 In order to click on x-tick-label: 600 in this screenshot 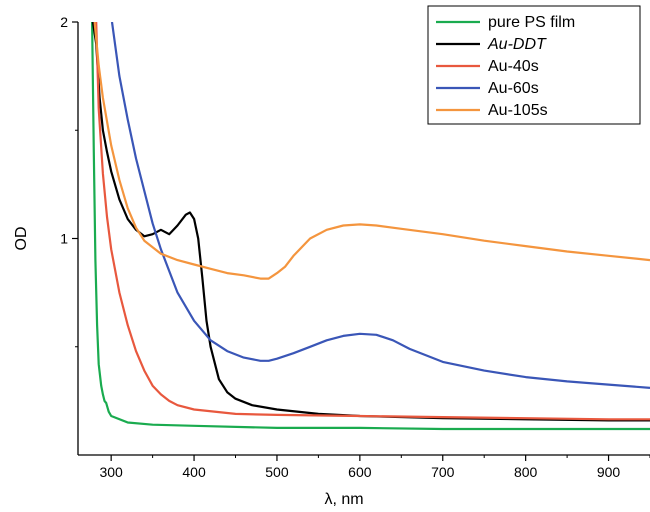, I will do `click(360, 472)`.